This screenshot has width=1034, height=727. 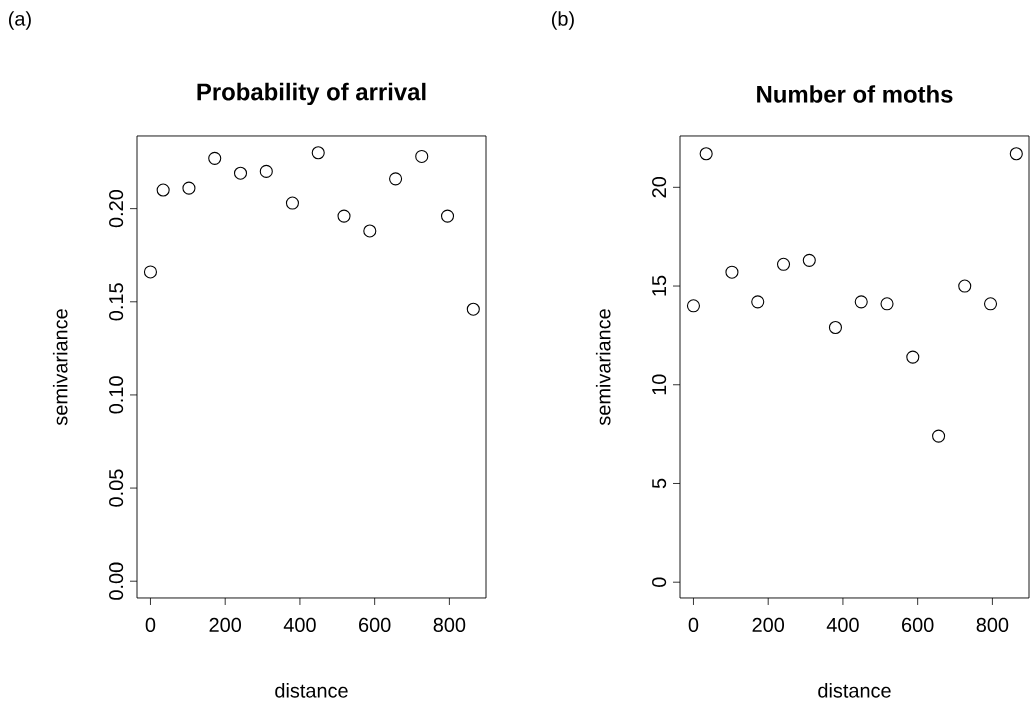 I want to click on y-tick-label: 5, so click(x=659, y=483).